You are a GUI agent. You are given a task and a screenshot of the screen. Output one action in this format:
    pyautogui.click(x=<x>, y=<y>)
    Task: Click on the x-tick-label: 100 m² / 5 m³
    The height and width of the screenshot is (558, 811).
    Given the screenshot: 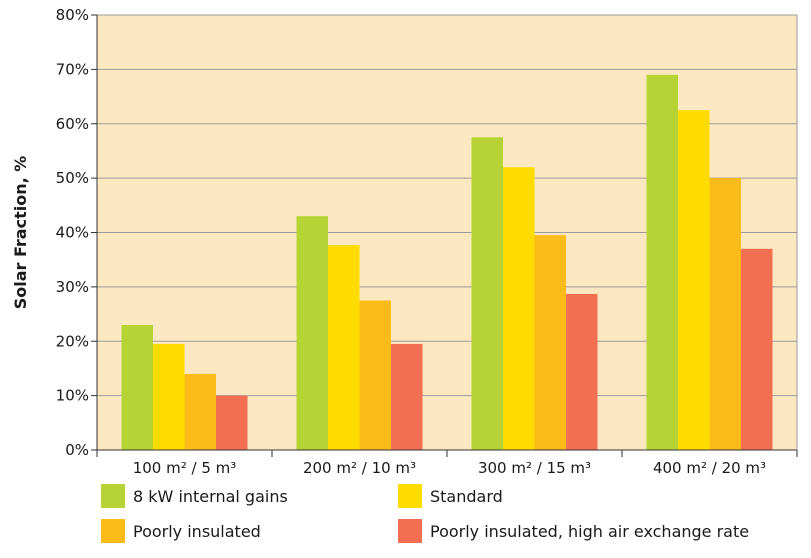 What is the action you would take?
    pyautogui.click(x=185, y=468)
    